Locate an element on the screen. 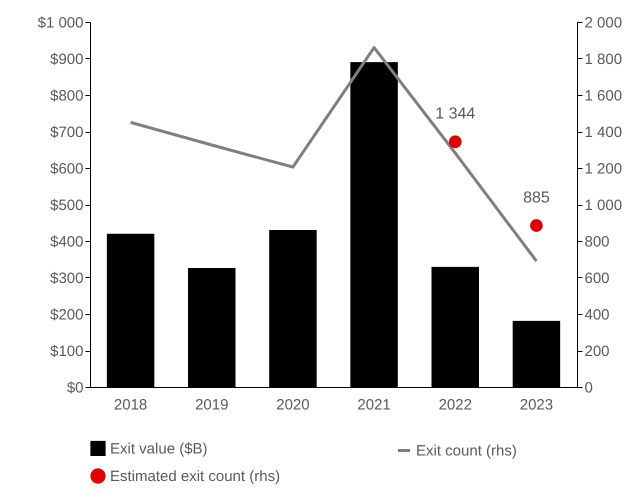 This screenshot has width=634, height=499. y-tick-label: $600 is located at coordinates (67, 169).